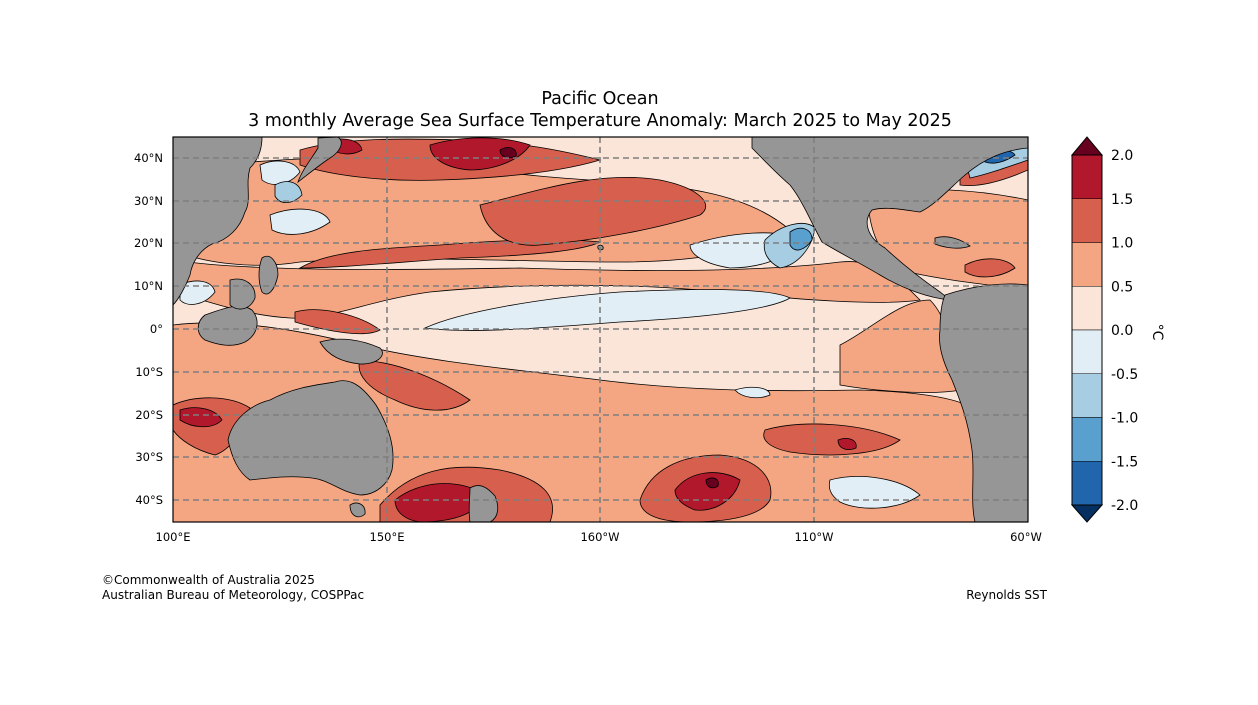  What do you see at coordinates (337, 322) in the screenshot?
I see `anomaly-warm-west-pacific-warmpool` at bounding box center [337, 322].